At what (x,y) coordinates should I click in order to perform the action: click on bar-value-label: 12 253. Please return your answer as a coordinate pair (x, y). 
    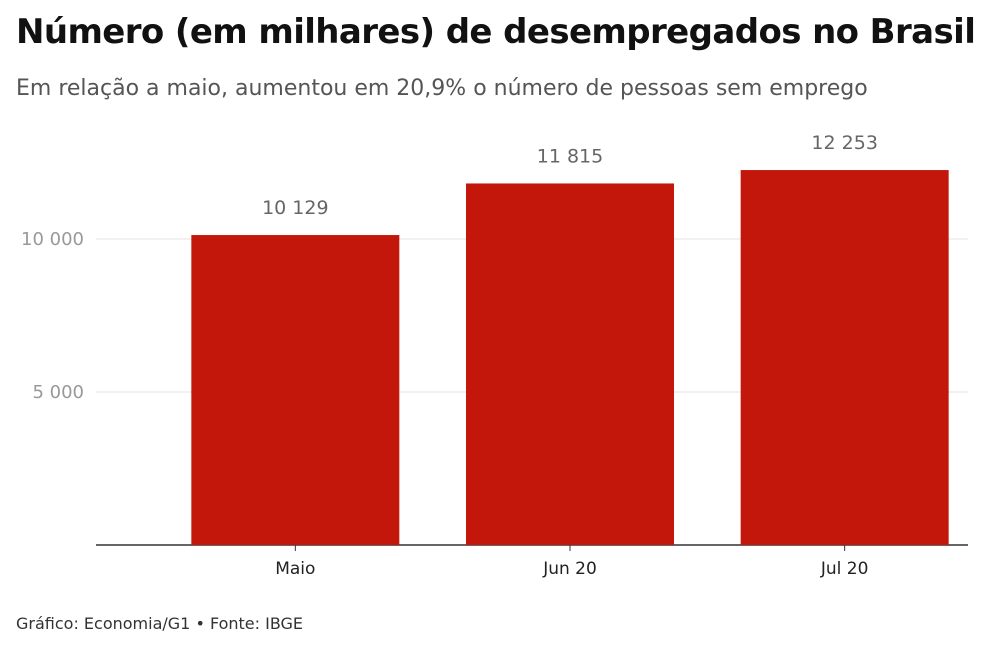
    Looking at the image, I should click on (844, 143).